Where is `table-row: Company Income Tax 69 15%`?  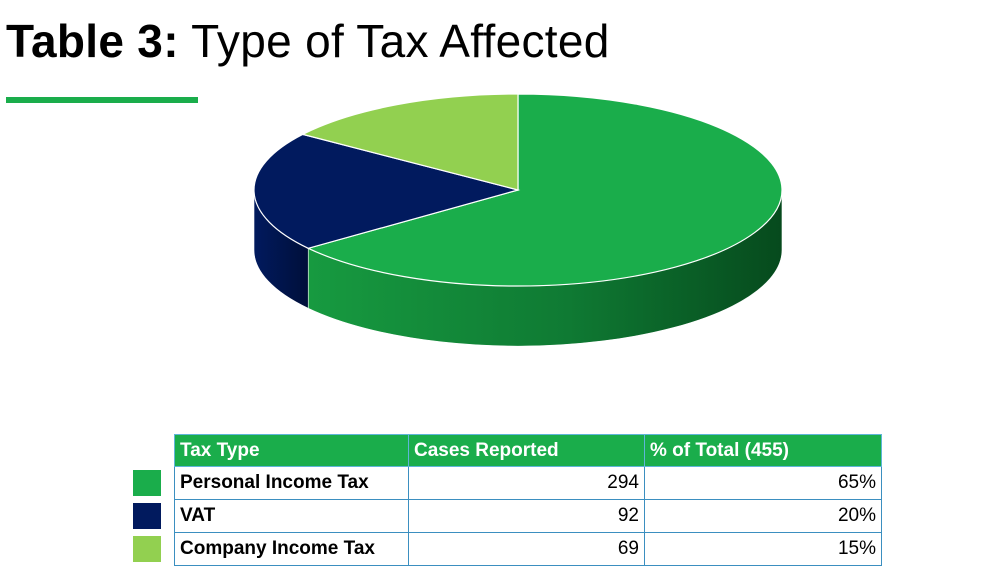 table-row: Company Income Tax 69 15% is located at coordinates (528, 549).